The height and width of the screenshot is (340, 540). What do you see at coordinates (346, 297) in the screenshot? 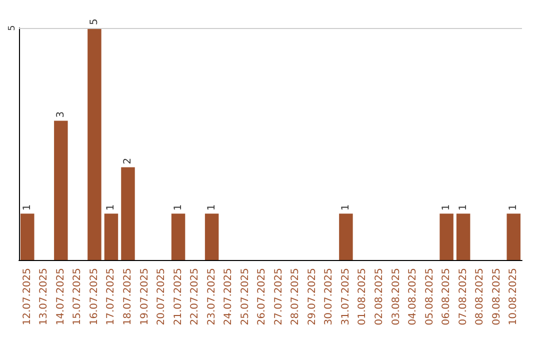
I see `x-tick-label: 31.07.2025` at bounding box center [346, 297].